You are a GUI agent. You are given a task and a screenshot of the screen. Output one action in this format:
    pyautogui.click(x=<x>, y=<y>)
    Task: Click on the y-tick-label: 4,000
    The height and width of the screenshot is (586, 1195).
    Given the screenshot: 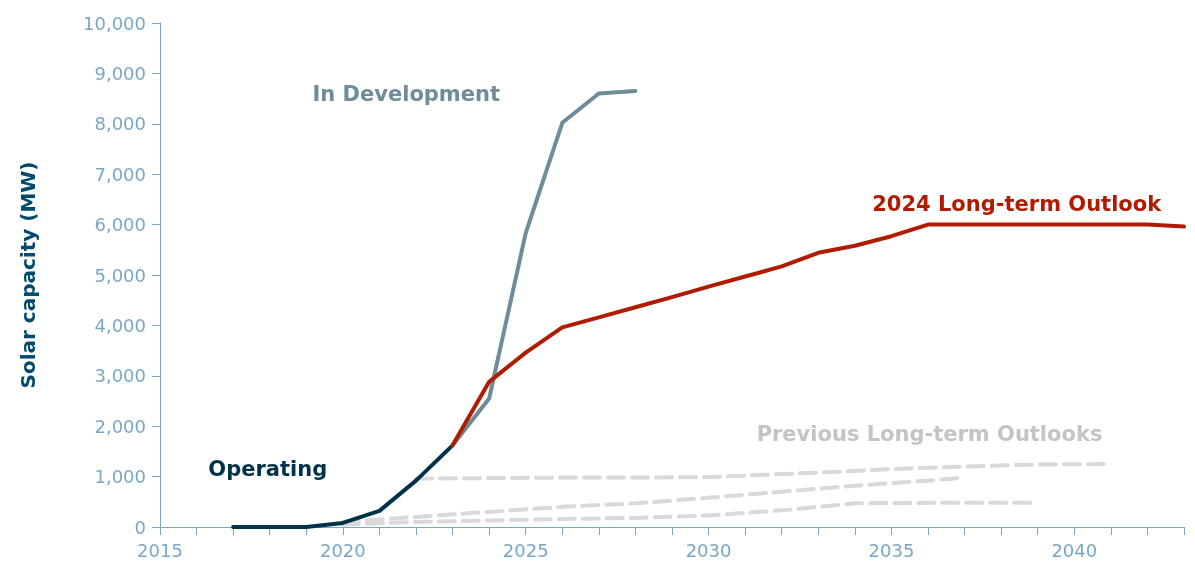 What is the action you would take?
    pyautogui.click(x=120, y=325)
    